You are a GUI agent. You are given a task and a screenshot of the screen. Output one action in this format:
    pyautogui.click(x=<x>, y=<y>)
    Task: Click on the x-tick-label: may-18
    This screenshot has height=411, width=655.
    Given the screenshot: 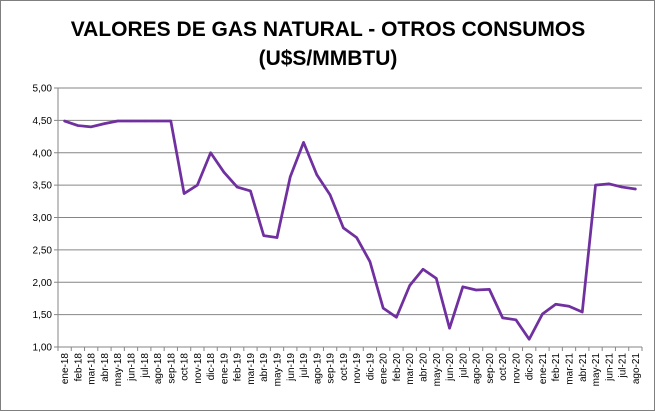 What is the action you would take?
    pyautogui.click(x=118, y=370)
    